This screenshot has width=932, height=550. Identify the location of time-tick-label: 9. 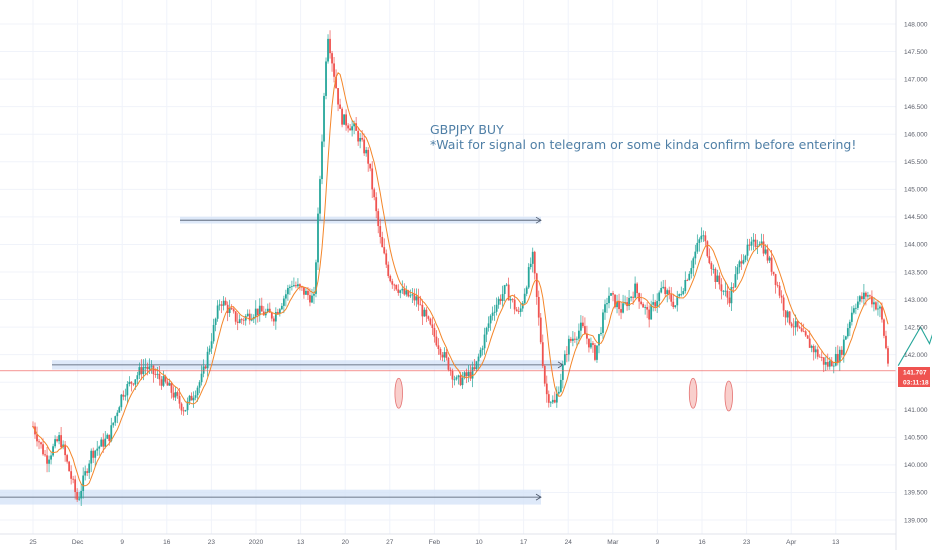
(122, 542).